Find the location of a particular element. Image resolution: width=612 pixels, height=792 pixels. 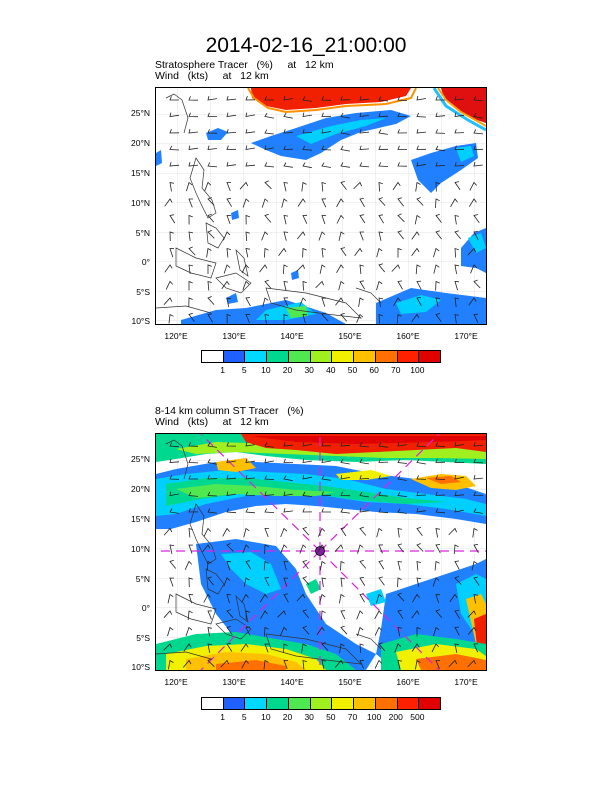

colorbar-level-label: 20 is located at coordinates (287, 717).